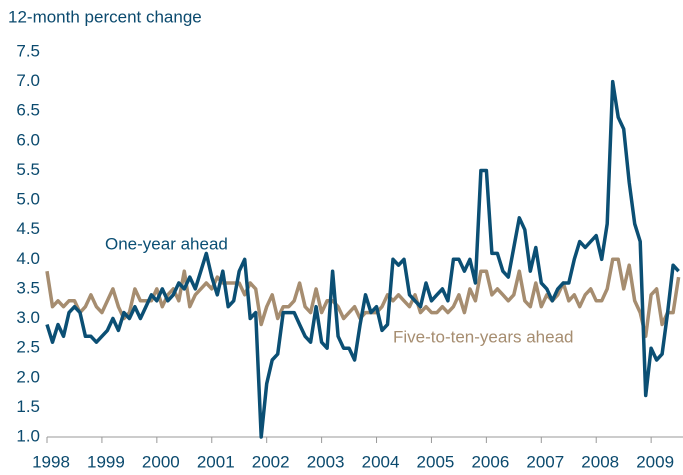 The image size is (683, 475). I want to click on y-tick-label: 4.0, so click(28, 258).